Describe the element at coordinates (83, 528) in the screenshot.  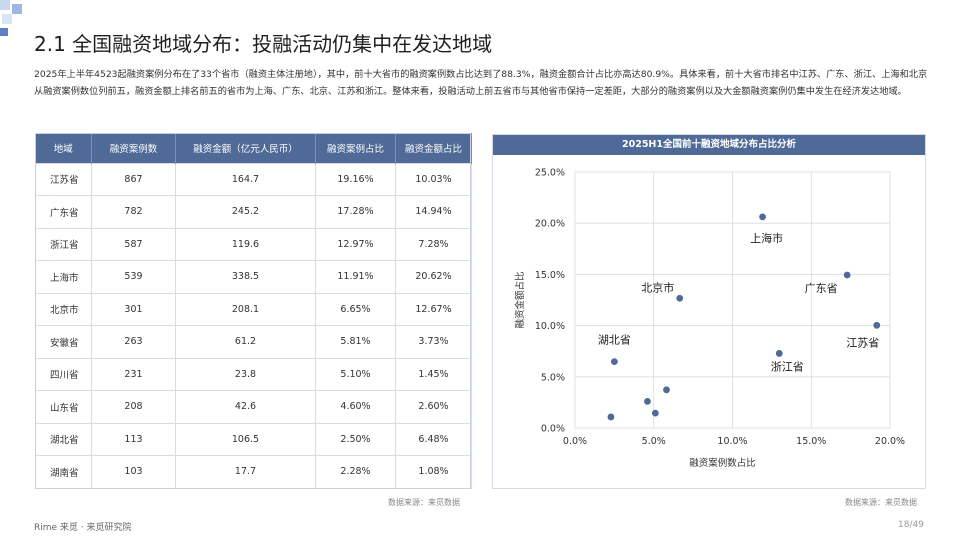
I see `footer-brand: Rime 来觅 · 来觅研究院` at that location.